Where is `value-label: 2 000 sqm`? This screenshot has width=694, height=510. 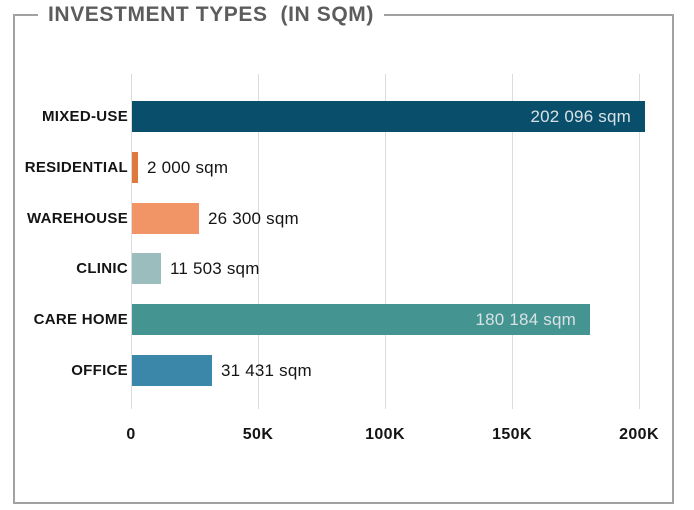
value-label: 2 000 sqm is located at coordinates (188, 167).